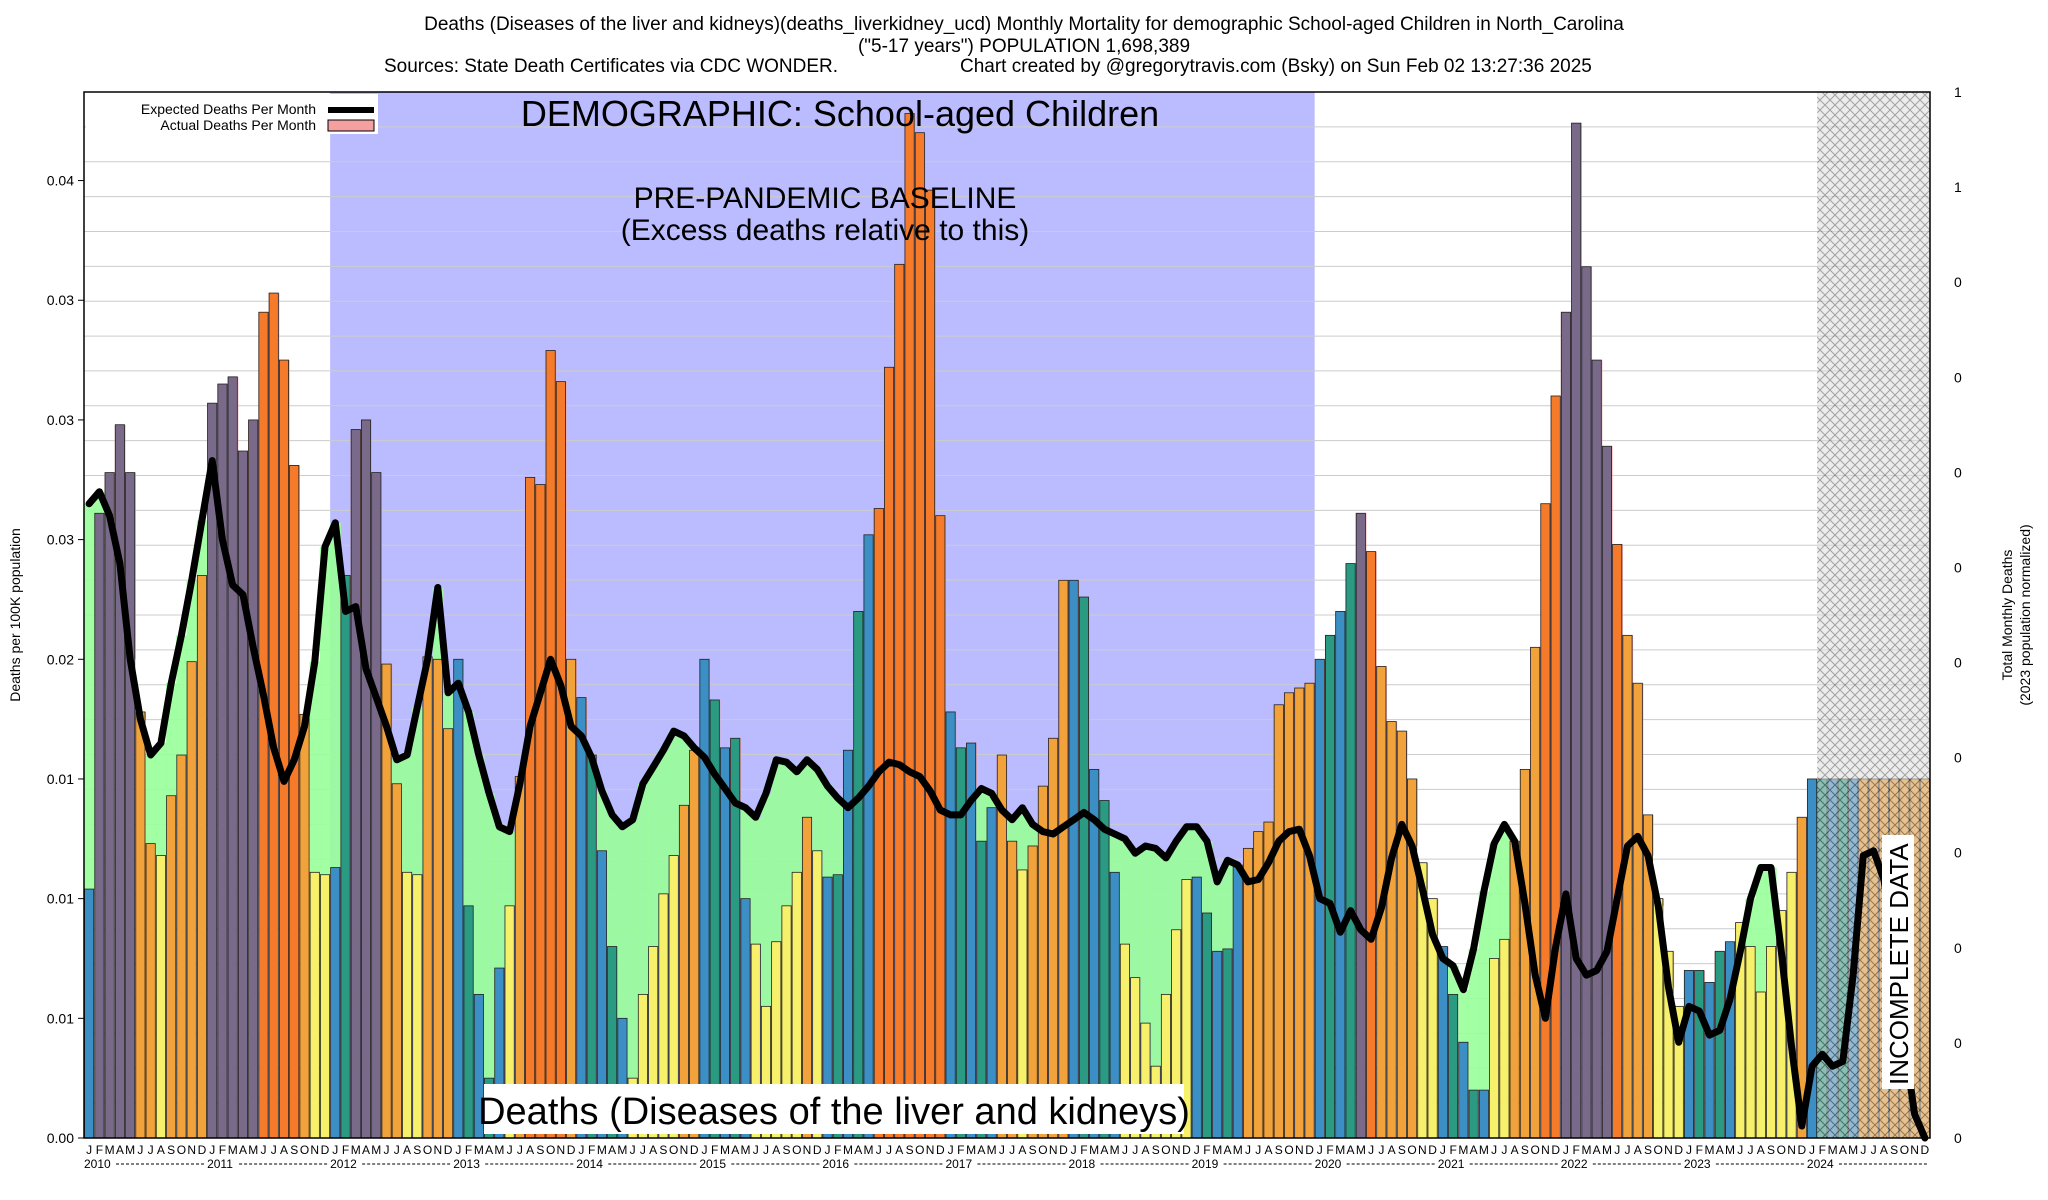 Image resolution: width=2048 pixels, height=1200 pixels. Describe the element at coordinates (60, 181) in the screenshot. I see `y-tick-label: 0.04` at that location.